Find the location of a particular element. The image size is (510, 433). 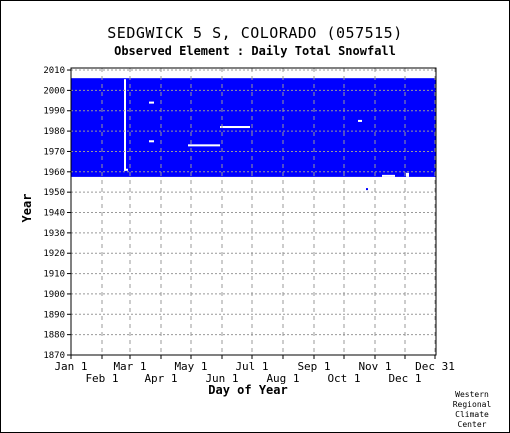

x-tick-label: Jul 1 is located at coordinates (251, 366).